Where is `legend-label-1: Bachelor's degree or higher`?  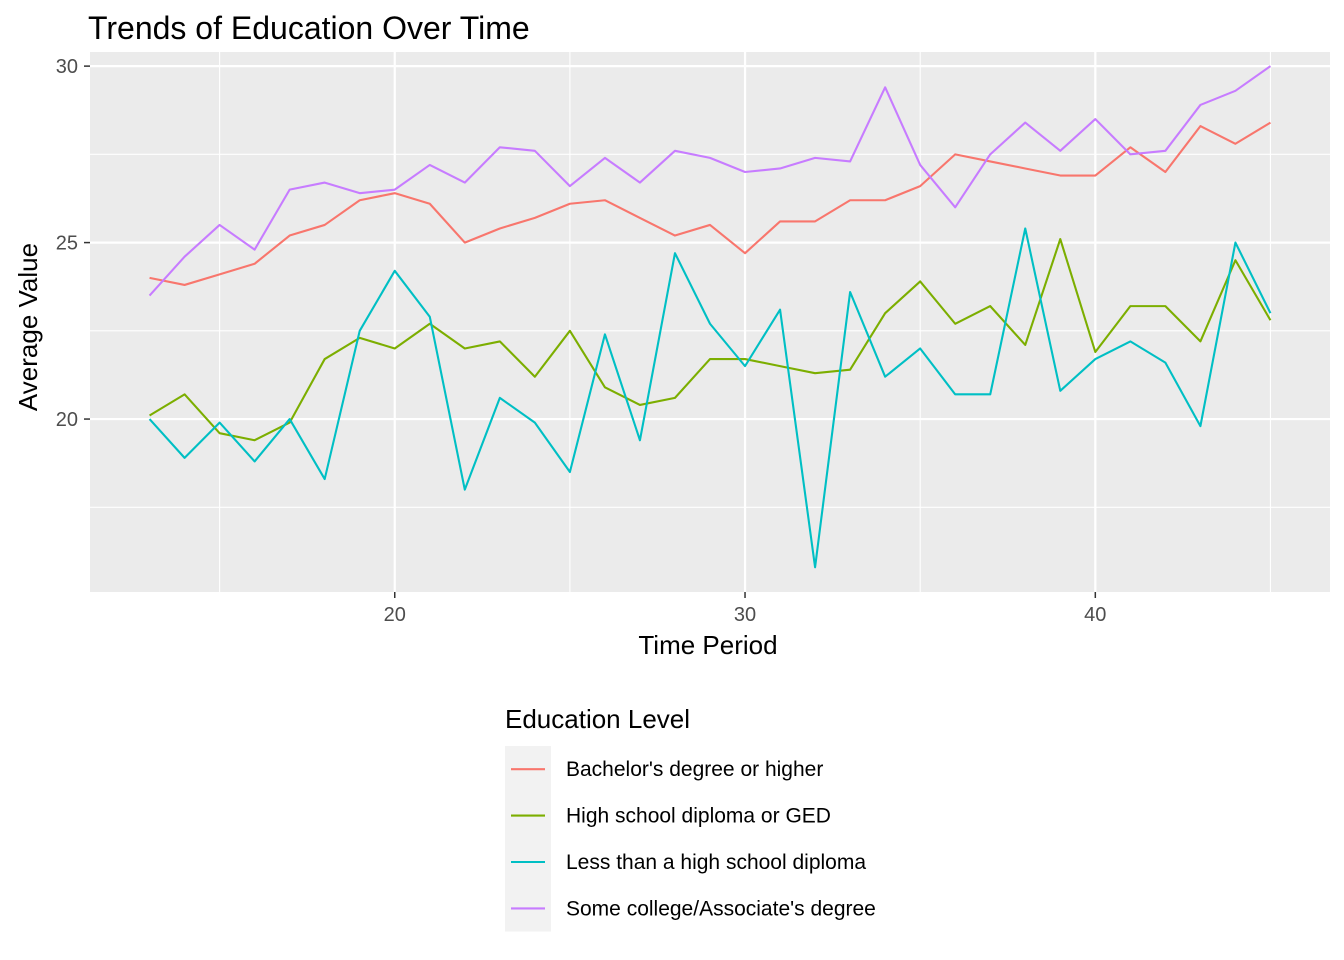
legend-label-1: Bachelor's degree or higher is located at coordinates (694, 769).